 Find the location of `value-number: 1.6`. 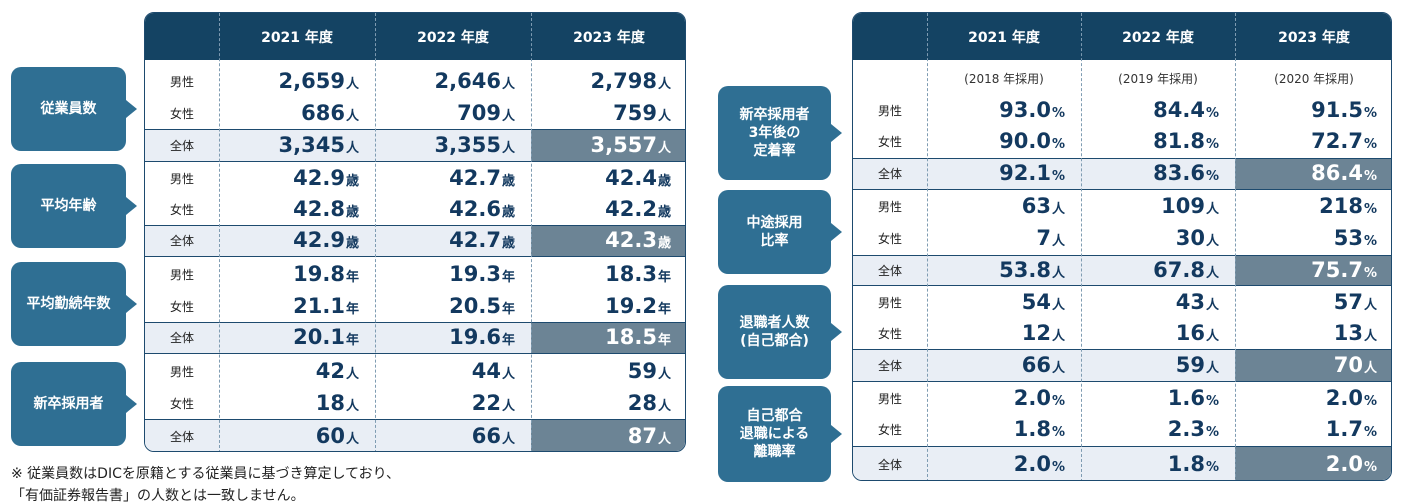

value-number: 1.6 is located at coordinates (1186, 397).